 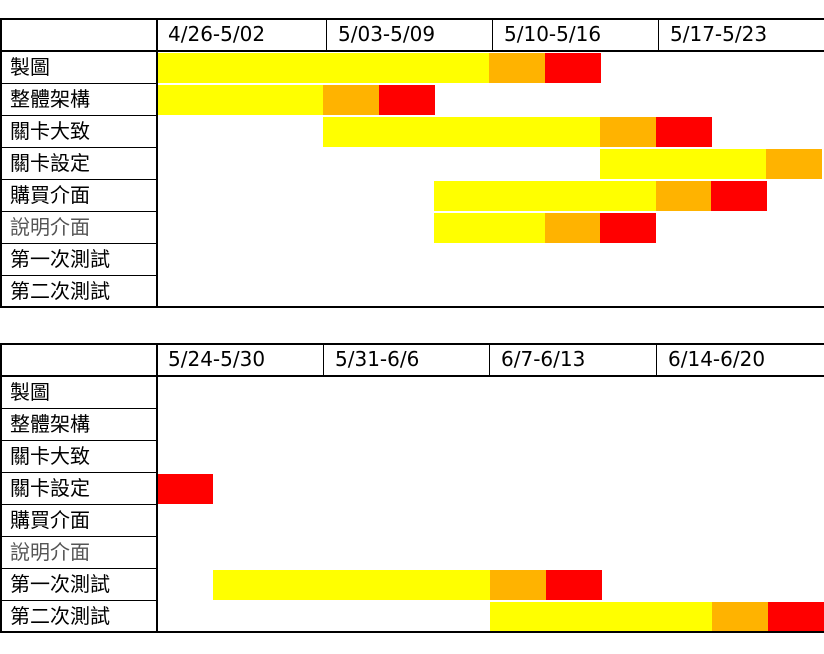 I want to click on week-header: 6/14-6/20, so click(x=717, y=359).